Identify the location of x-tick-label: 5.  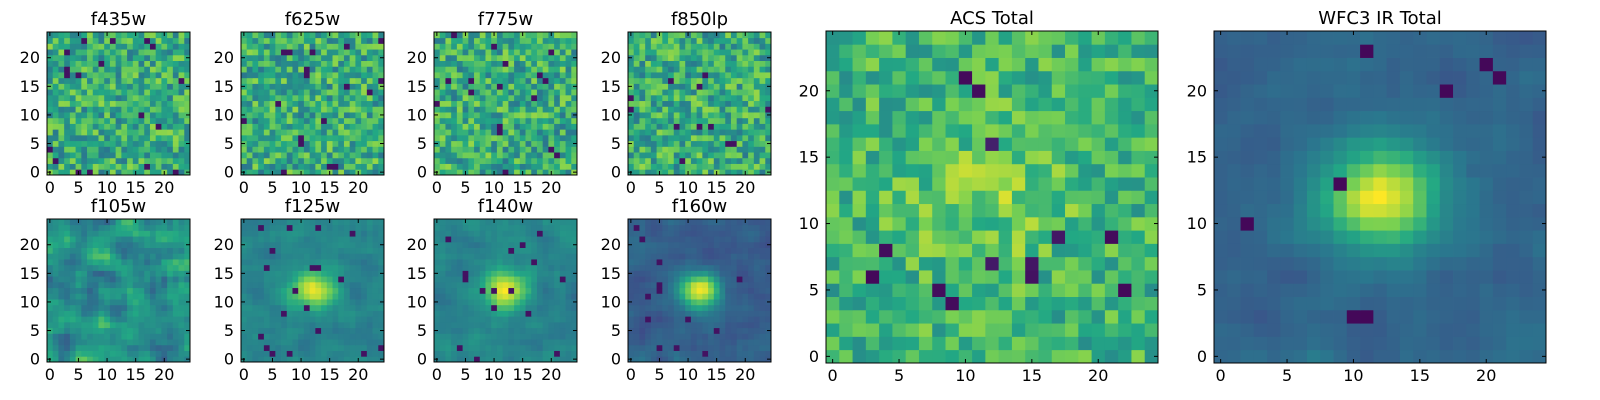
(659, 187).